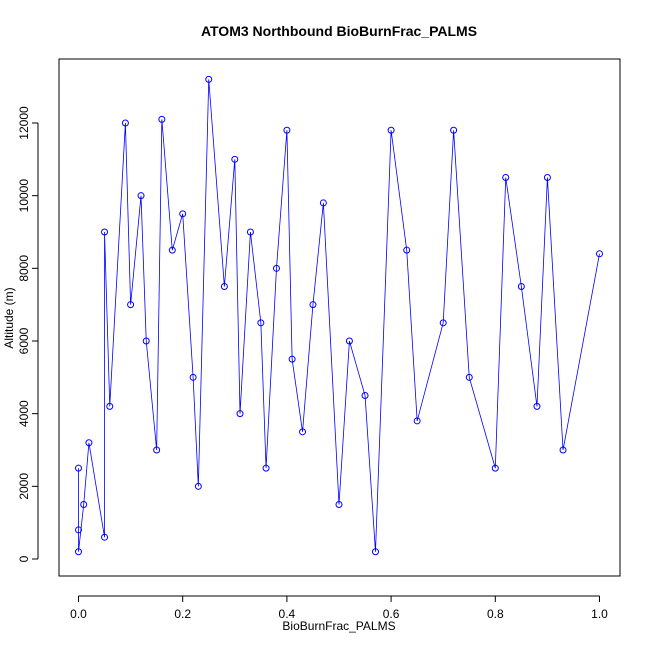 The image size is (650, 650). Describe the element at coordinates (599, 614) in the screenshot. I see `x-tick-label: 1.0` at that location.